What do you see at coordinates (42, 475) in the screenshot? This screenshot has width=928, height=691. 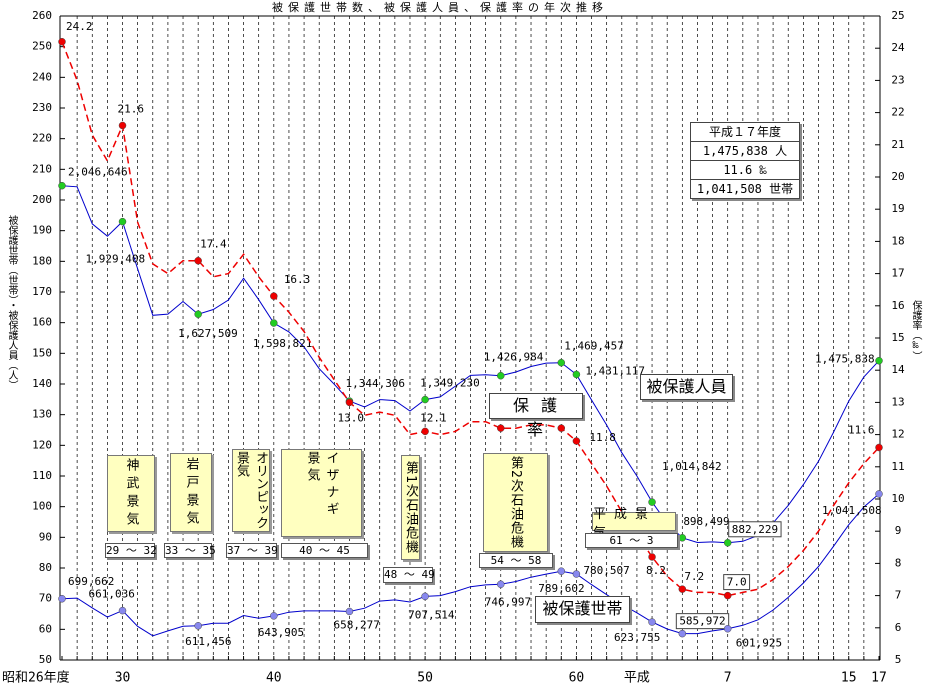 I see `y-tick-label: 110` at bounding box center [42, 475].